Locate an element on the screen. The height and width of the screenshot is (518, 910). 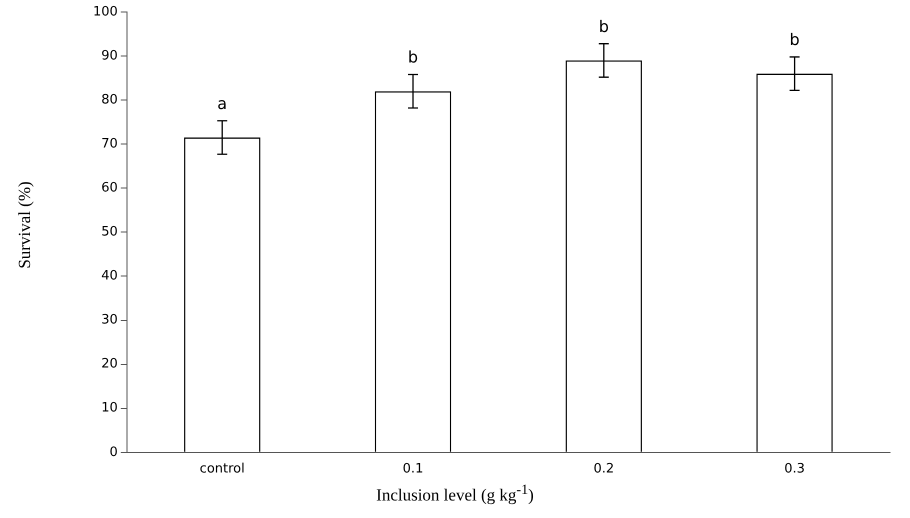
y-axis-title: Survival (%) is located at coordinates (25, 225).